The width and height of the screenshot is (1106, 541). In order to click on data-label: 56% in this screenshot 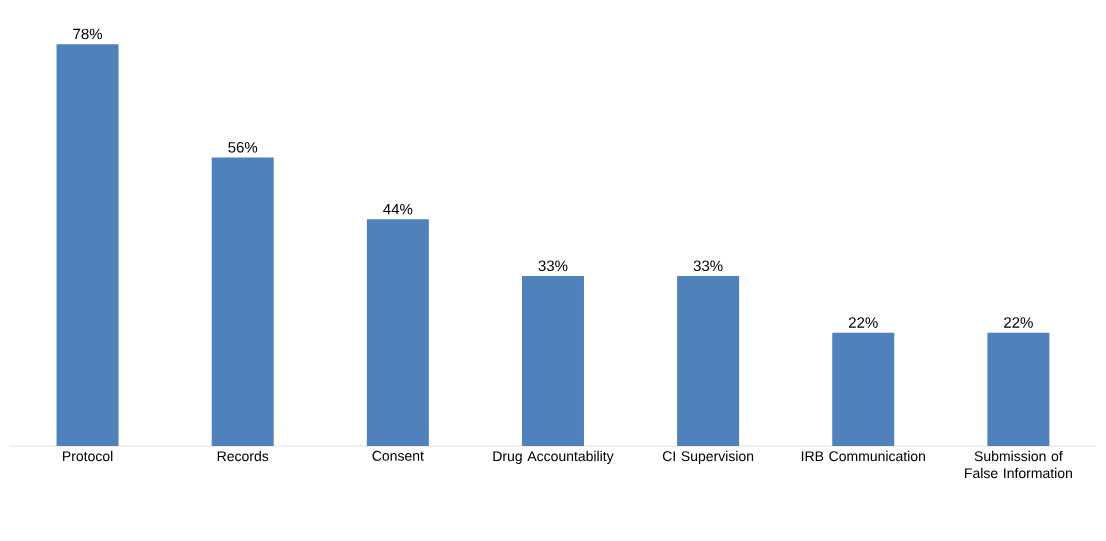, I will do `click(243, 147)`.